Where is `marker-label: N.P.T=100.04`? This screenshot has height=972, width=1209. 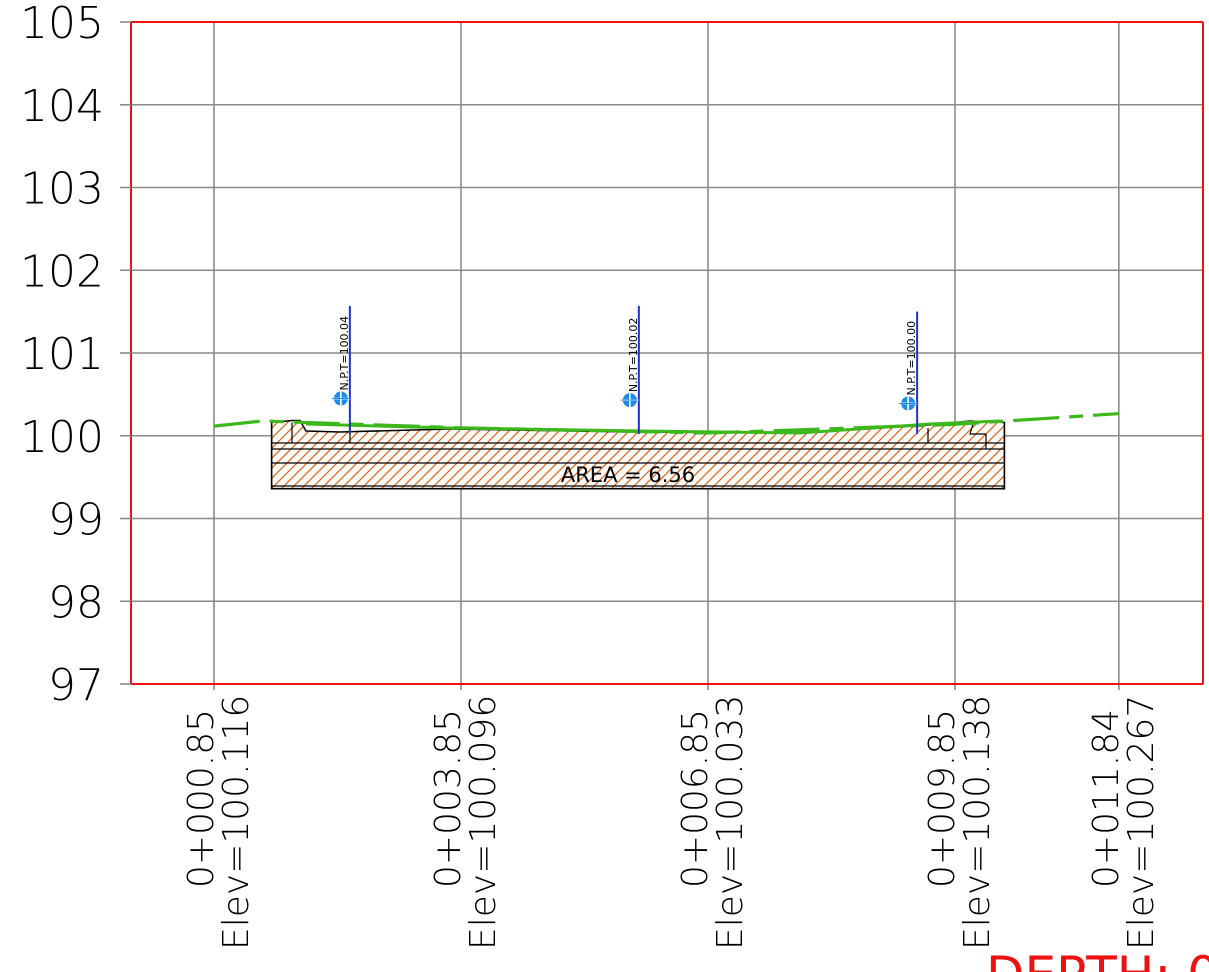
marker-label: N.P.T=100.04 is located at coordinates (344, 353).